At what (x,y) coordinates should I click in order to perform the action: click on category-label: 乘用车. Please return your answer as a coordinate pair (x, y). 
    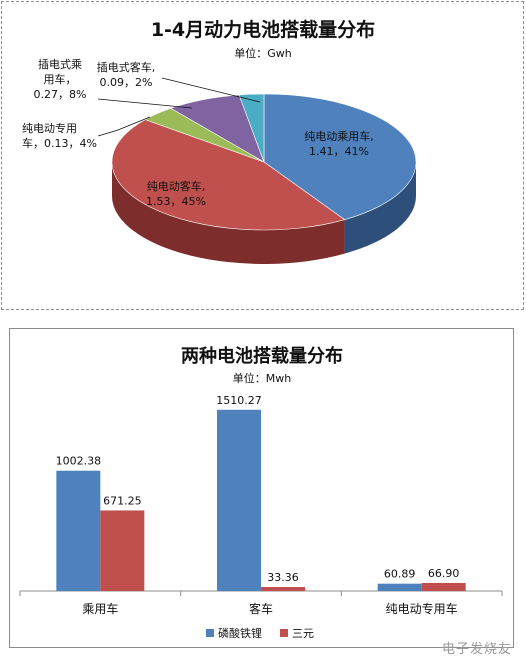
    Looking at the image, I should click on (100, 608).